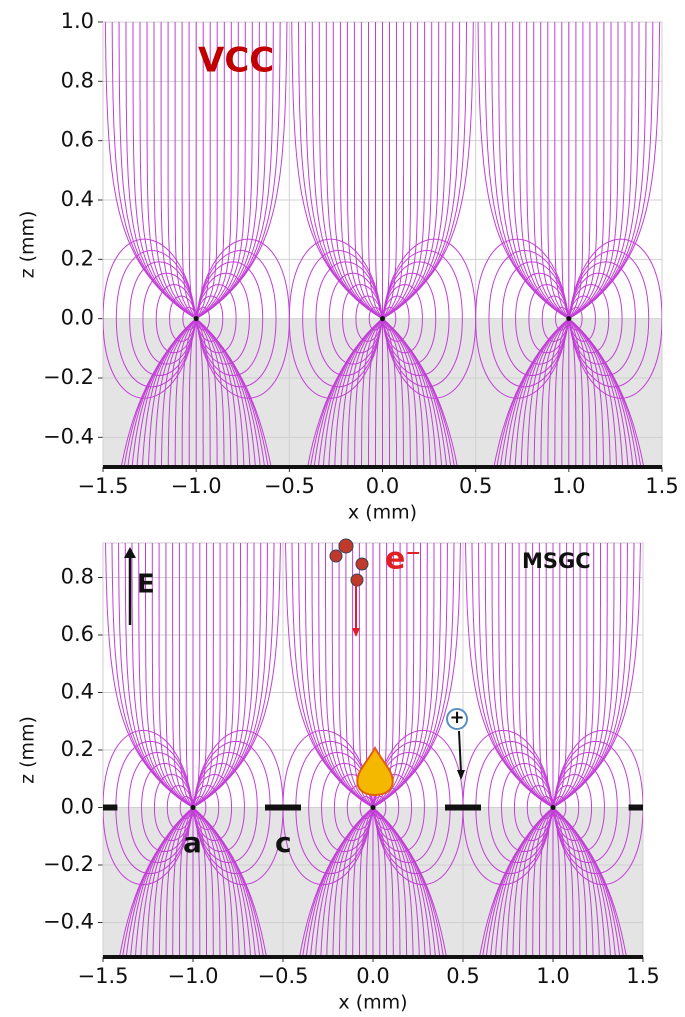  I want to click on y-axis-label: z (mm), so click(28, 750).